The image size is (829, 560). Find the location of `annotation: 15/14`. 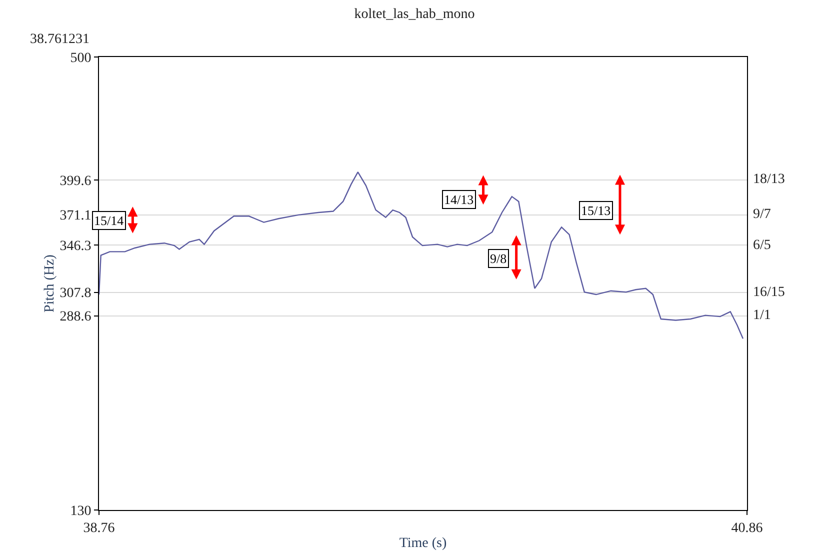

annotation: 15/14 is located at coordinates (109, 220).